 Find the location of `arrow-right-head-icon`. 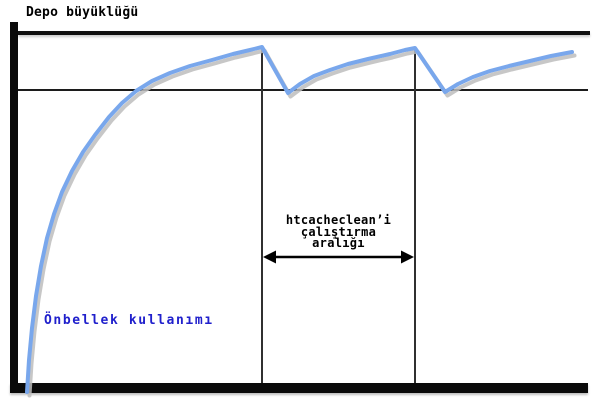

arrow-right-head-icon is located at coordinates (407, 257).